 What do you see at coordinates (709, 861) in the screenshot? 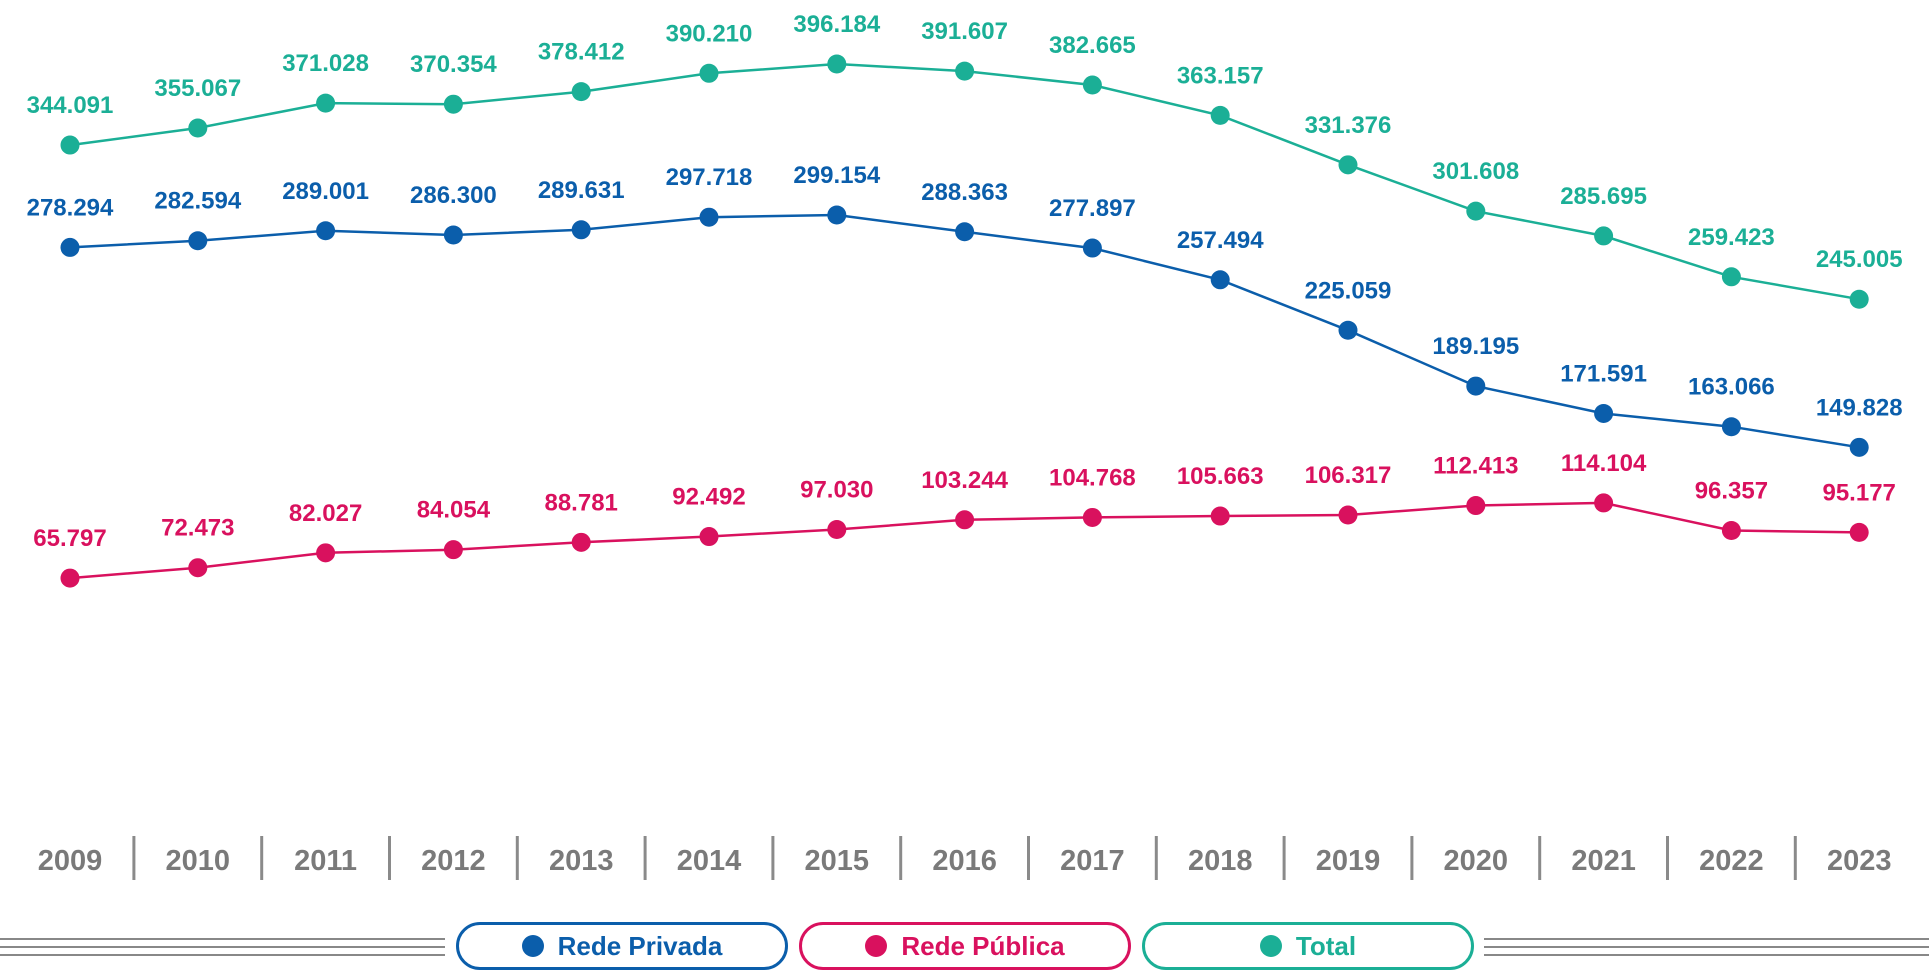
I see `x-tick-label-2014: 2014` at bounding box center [709, 861].